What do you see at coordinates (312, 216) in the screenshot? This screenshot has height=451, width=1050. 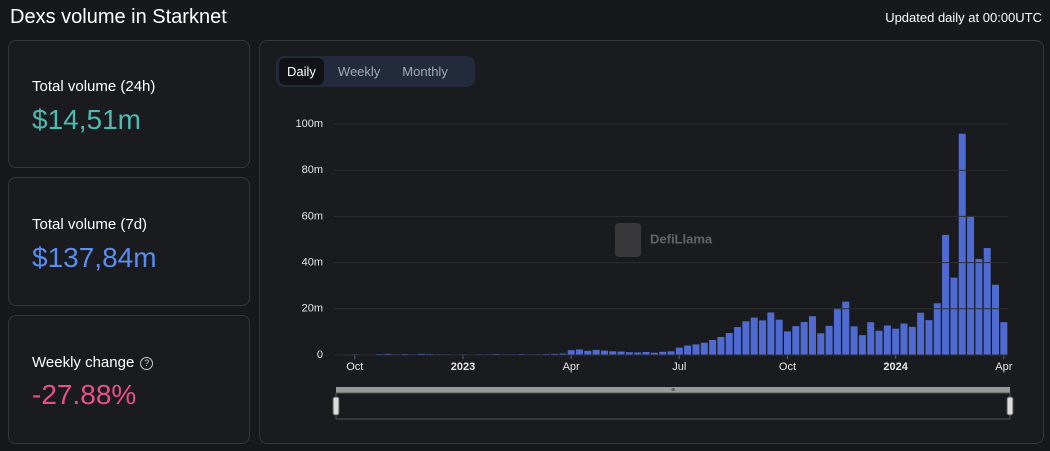 I see `y-tick-label: 60m` at bounding box center [312, 216].